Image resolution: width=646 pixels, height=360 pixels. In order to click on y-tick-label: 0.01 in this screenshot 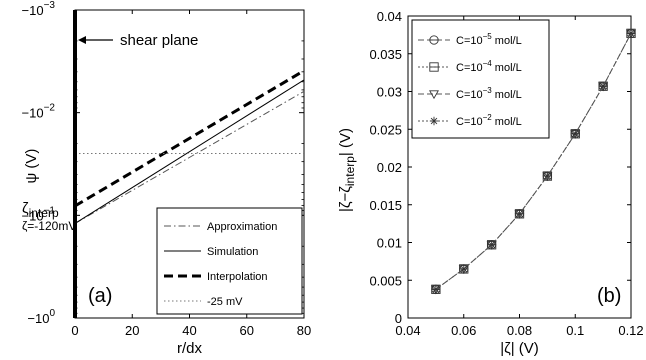, I will do `click(389, 243)`.